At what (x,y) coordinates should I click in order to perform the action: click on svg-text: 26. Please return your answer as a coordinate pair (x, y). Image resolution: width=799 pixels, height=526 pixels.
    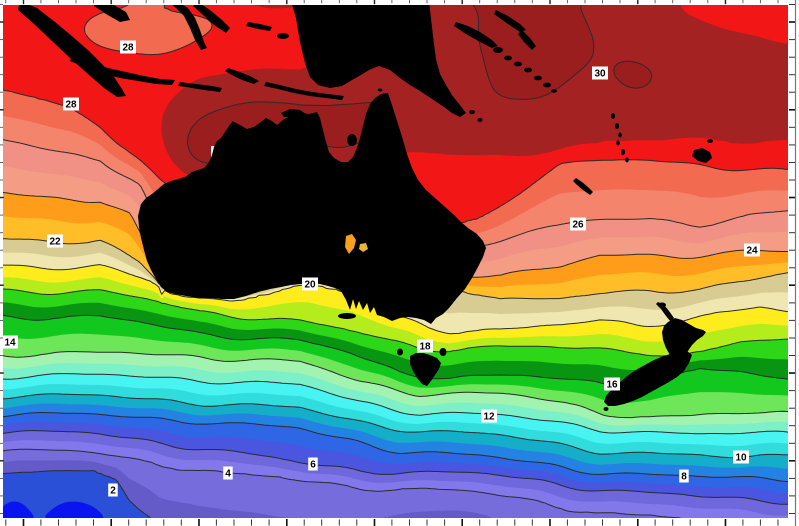
    Looking at the image, I should click on (578, 225).